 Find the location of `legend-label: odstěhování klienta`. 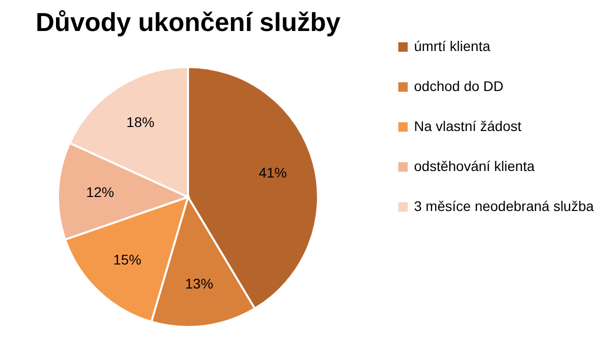

legend-label: odstěhování klienta is located at coordinates (474, 166).